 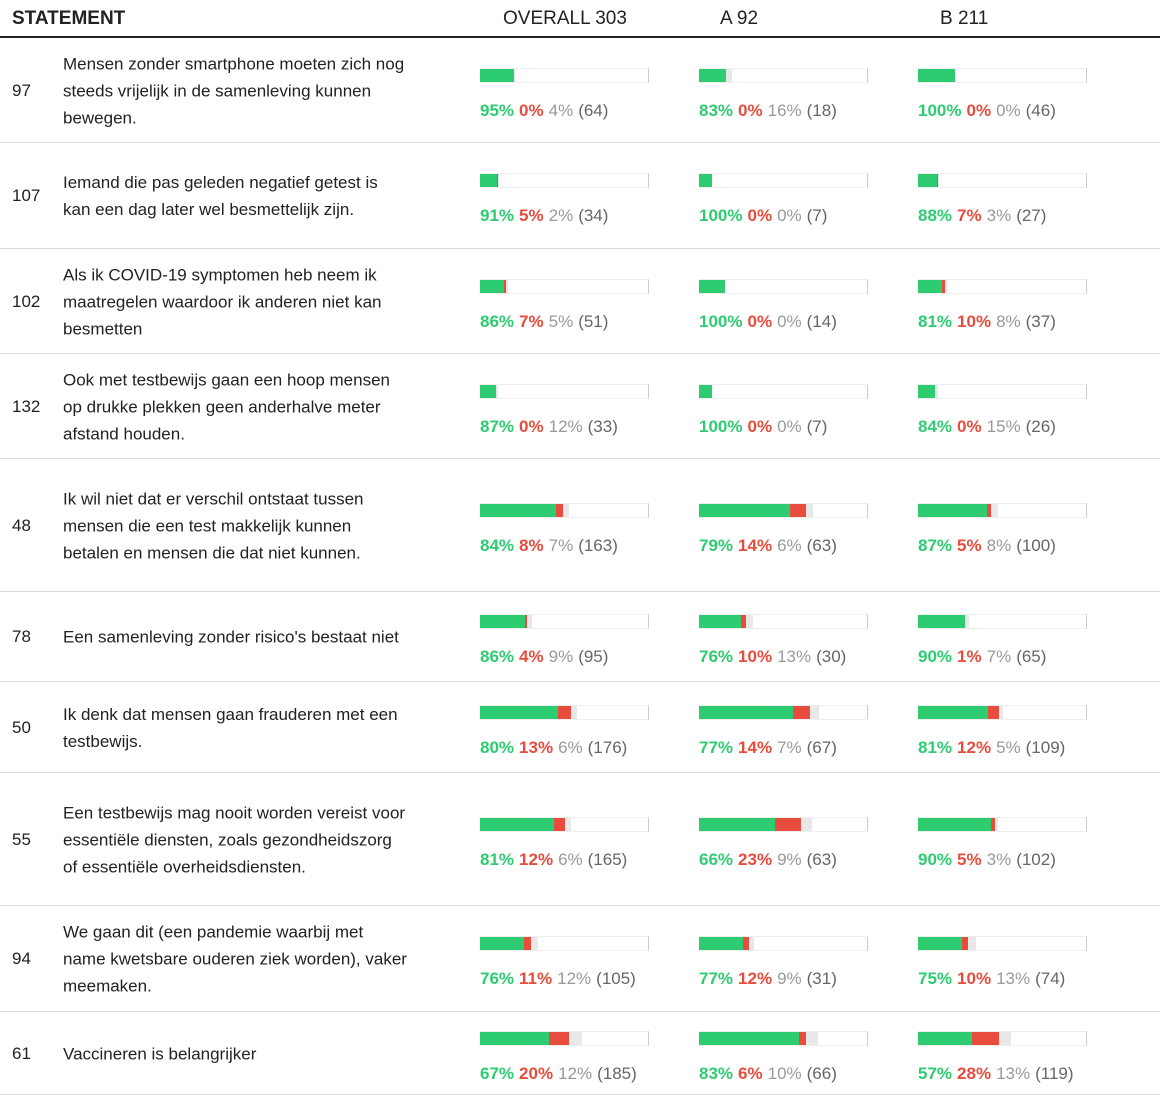 What do you see at coordinates (607, 859) in the screenshot?
I see `votes-label: (165)` at bounding box center [607, 859].